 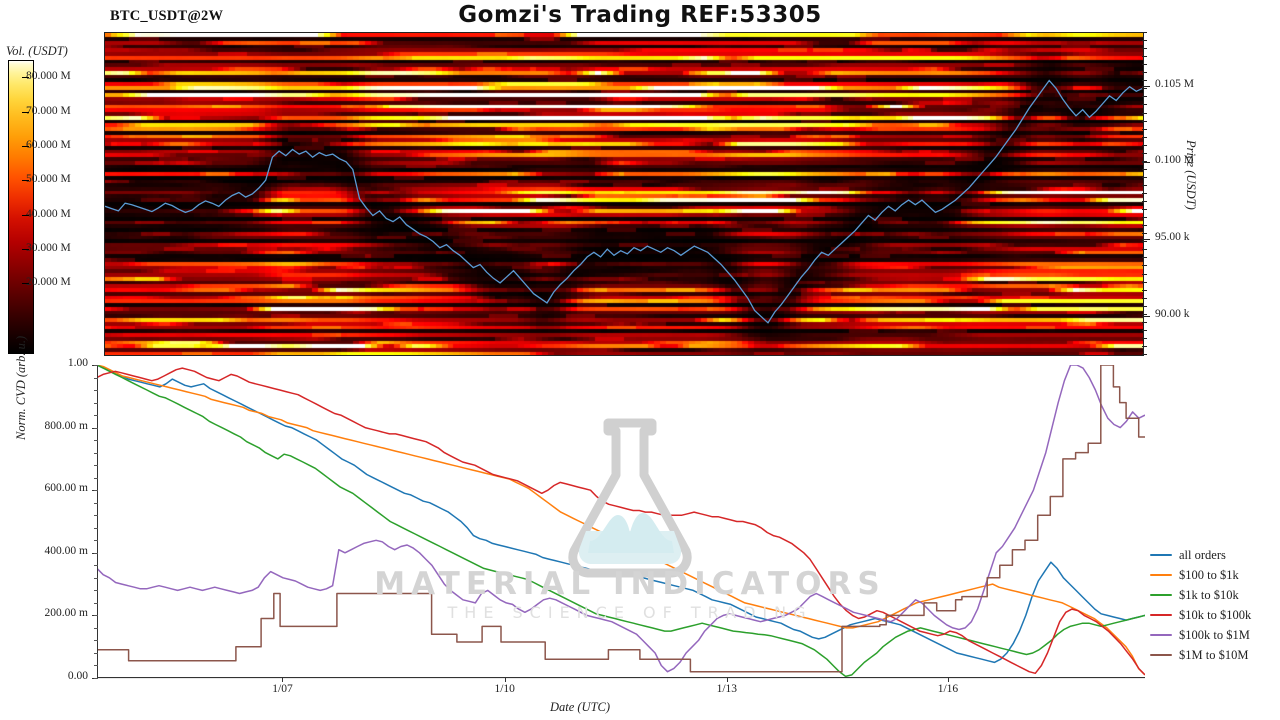 What do you see at coordinates (46, 282) in the screenshot?
I see `colorbar-tick-label: 20.000 M` at bounding box center [46, 282].